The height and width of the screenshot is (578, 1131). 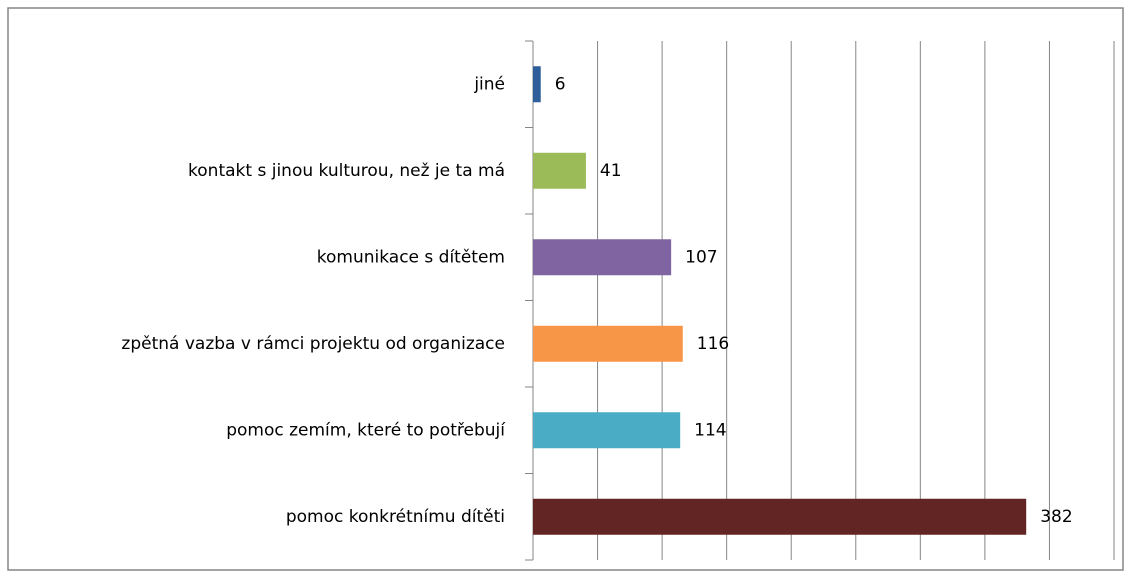 What do you see at coordinates (611, 171) in the screenshot?
I see `value-label: 41` at bounding box center [611, 171].